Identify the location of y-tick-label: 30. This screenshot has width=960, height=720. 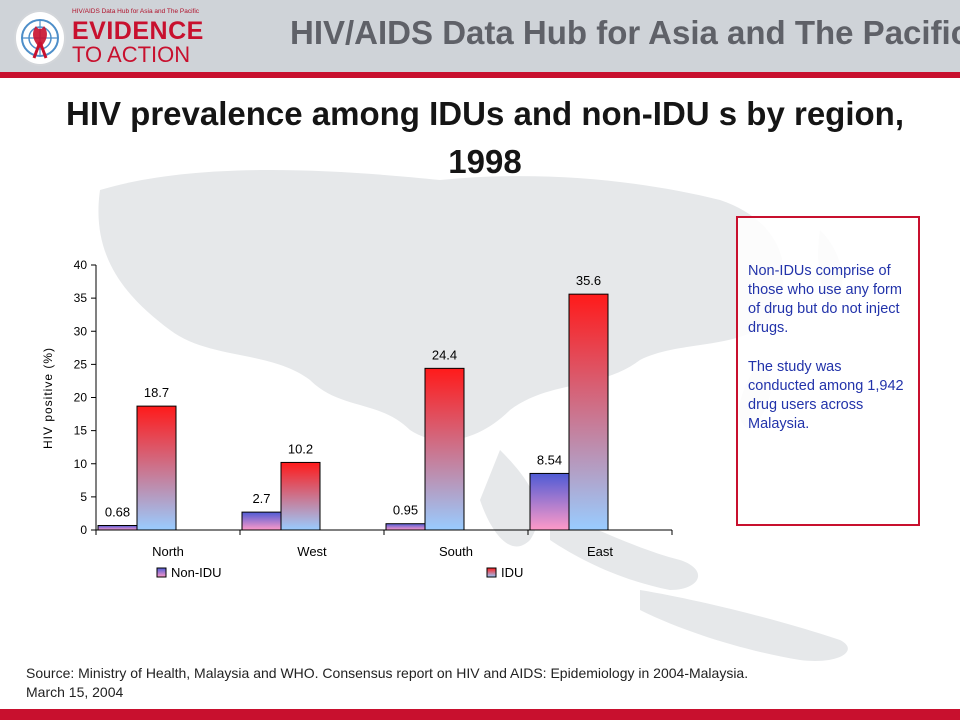
(81, 331).